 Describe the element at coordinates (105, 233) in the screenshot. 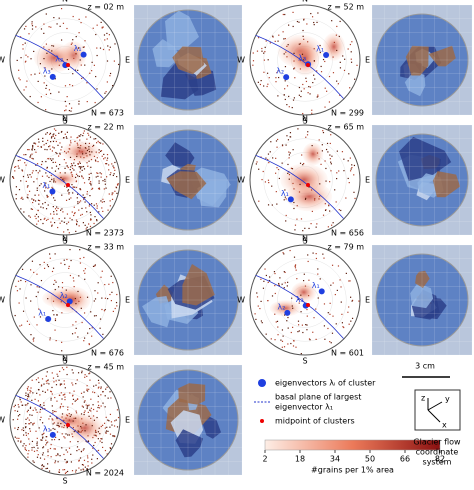

I see `count-label: N = 2373` at that location.